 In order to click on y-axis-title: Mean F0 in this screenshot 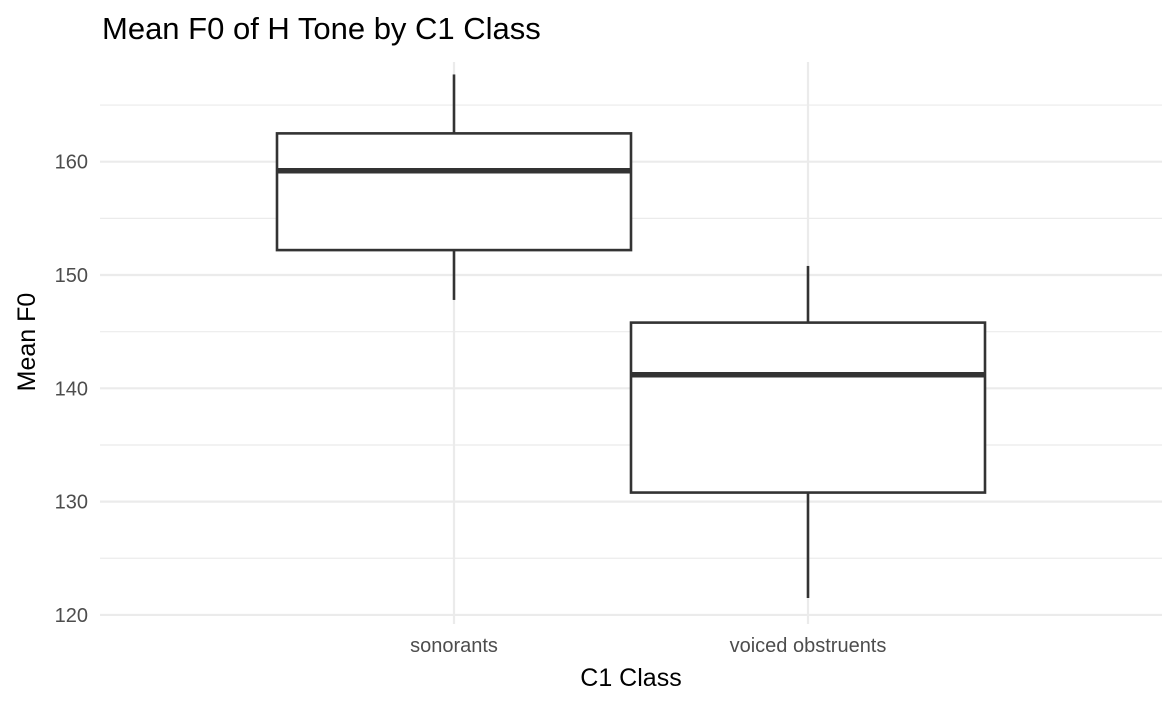, I will do `click(27, 342)`.